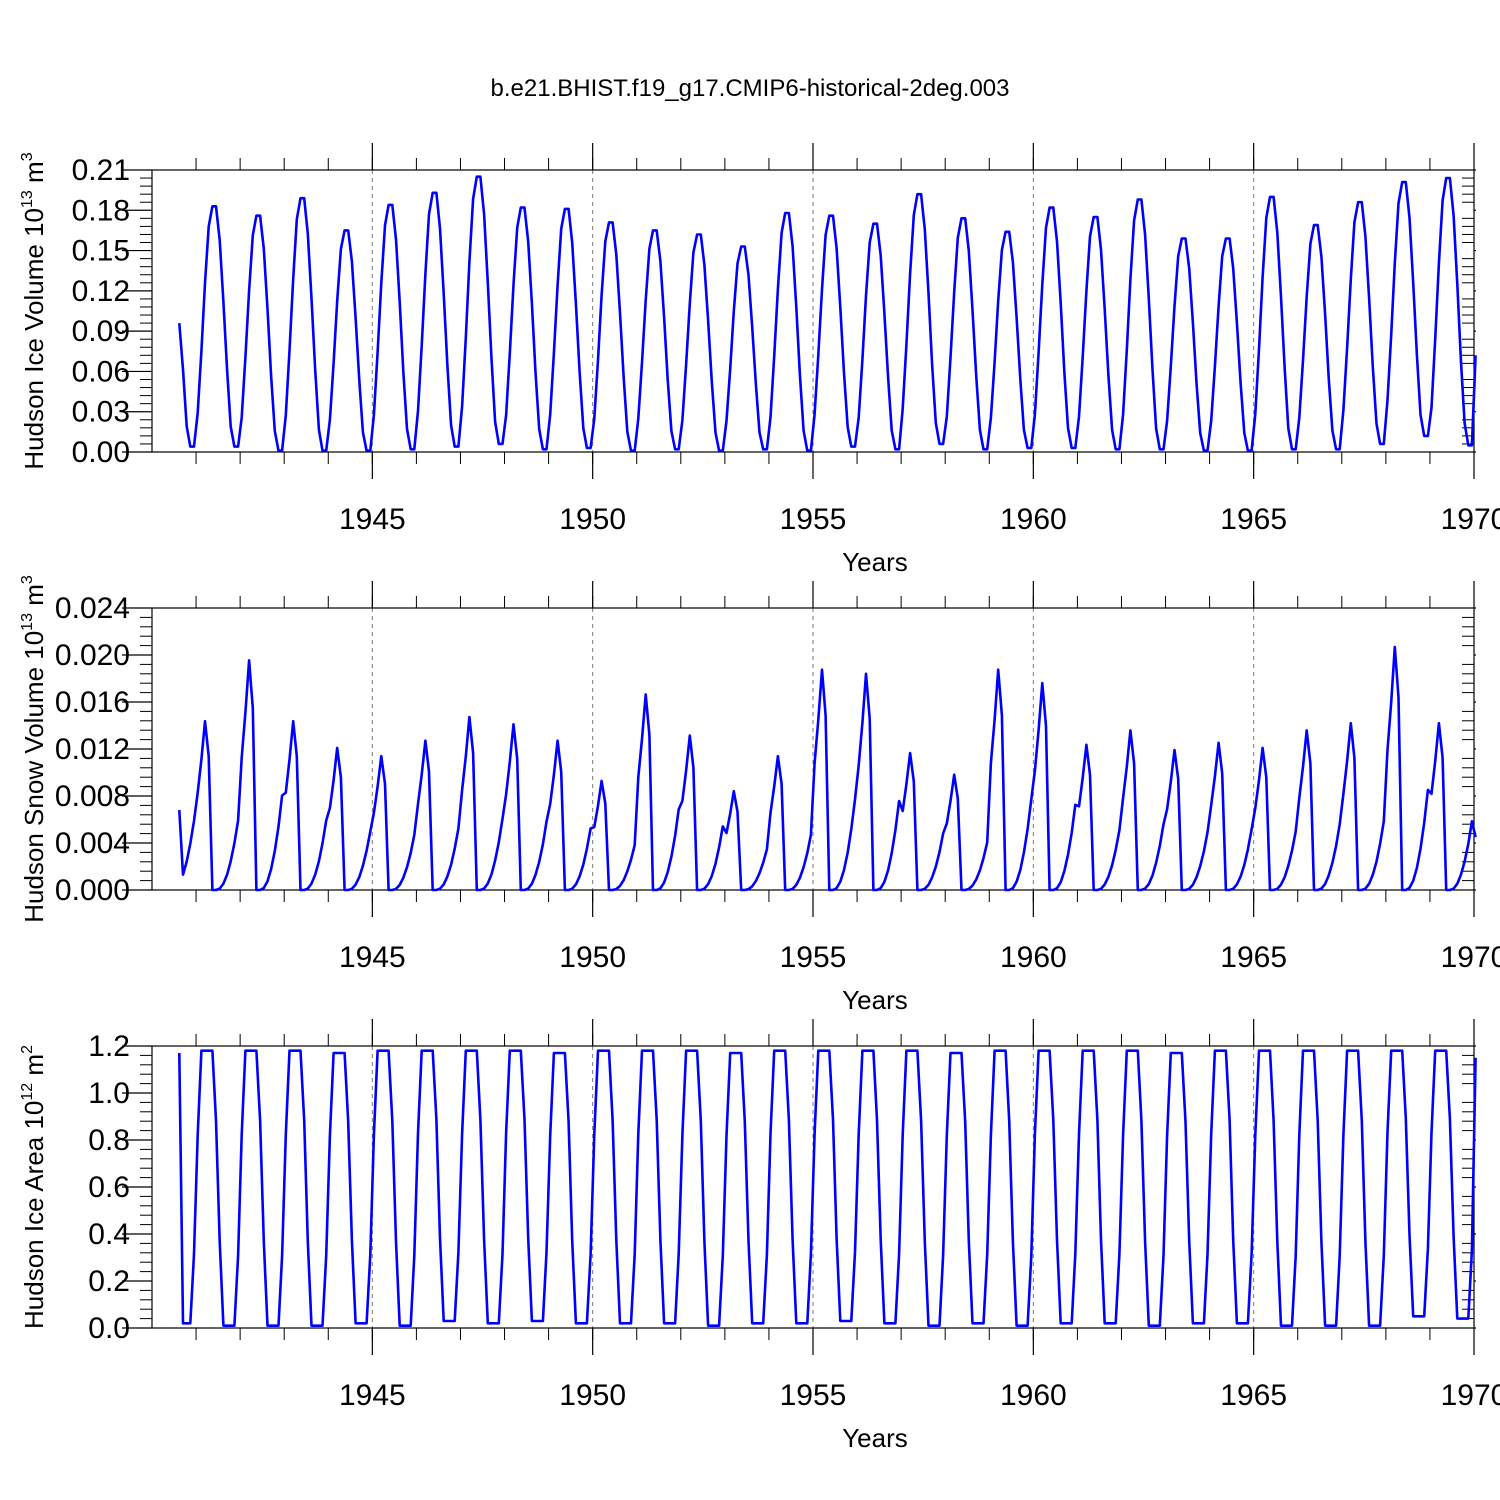  What do you see at coordinates (92, 843) in the screenshot?
I see `y-tick-label: 0.004` at bounding box center [92, 843].